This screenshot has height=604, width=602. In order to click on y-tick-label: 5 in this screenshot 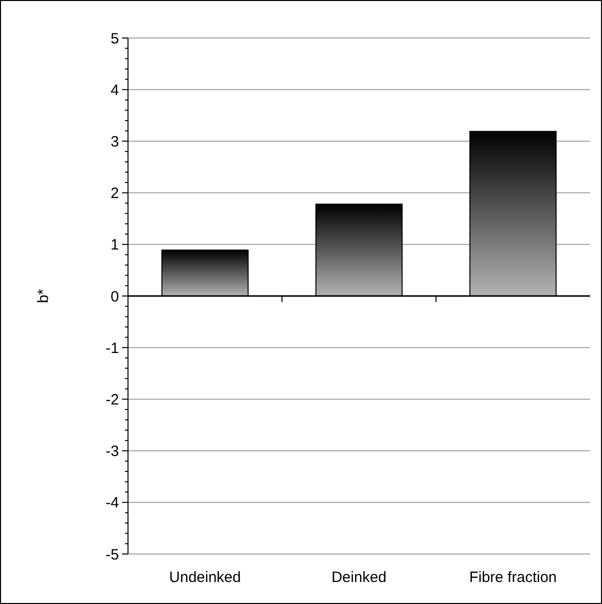, I will do `click(114, 39)`.